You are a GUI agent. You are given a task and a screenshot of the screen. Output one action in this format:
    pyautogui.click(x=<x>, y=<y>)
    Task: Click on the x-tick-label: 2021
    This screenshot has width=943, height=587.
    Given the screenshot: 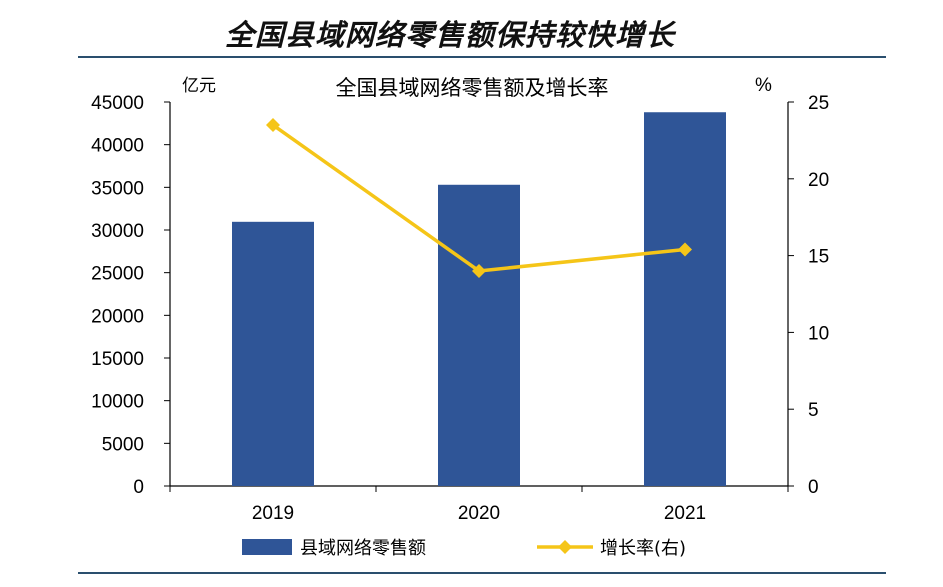 What is the action you would take?
    pyautogui.click(x=685, y=513)
    